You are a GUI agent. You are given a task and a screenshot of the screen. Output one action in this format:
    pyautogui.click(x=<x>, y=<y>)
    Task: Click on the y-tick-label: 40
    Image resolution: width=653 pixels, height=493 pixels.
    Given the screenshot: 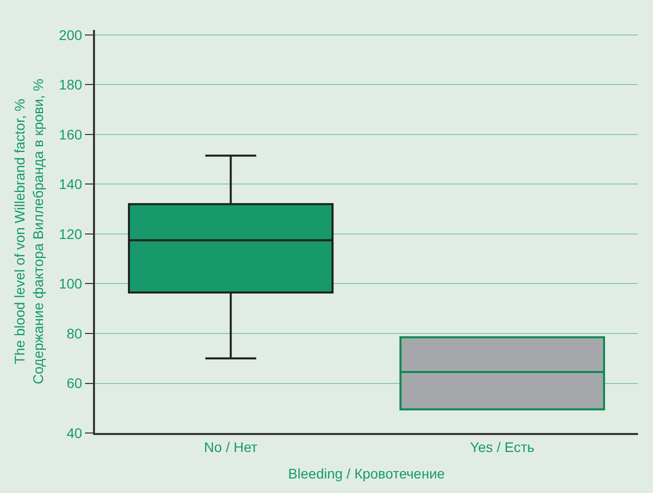 What is the action you would take?
    pyautogui.click(x=74, y=432)
    